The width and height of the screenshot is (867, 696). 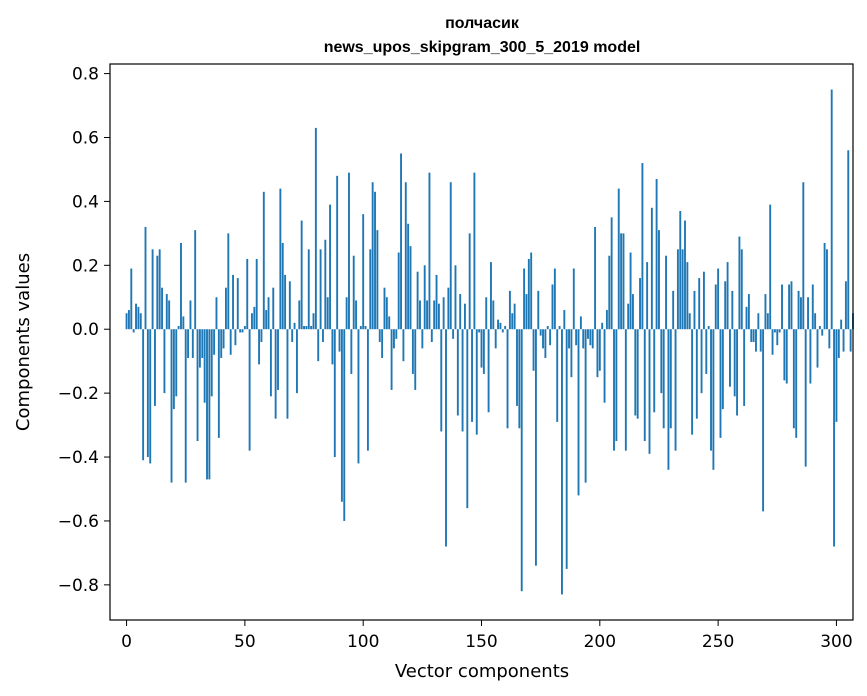 What do you see at coordinates (836, 642) in the screenshot?
I see `x-tick-label: 300` at bounding box center [836, 642].